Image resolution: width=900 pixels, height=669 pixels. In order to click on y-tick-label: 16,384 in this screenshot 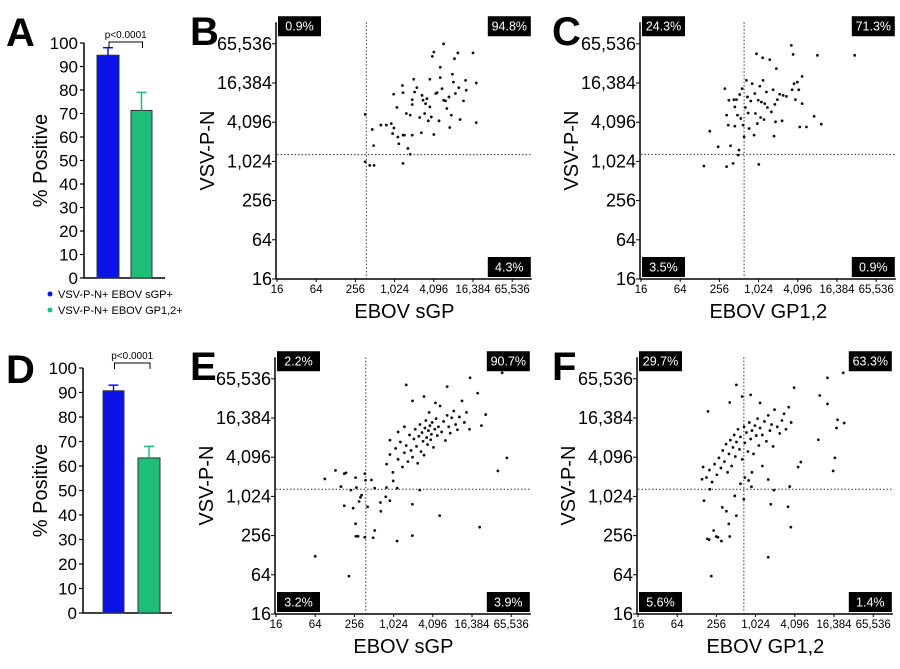, I will do `click(605, 418)`.